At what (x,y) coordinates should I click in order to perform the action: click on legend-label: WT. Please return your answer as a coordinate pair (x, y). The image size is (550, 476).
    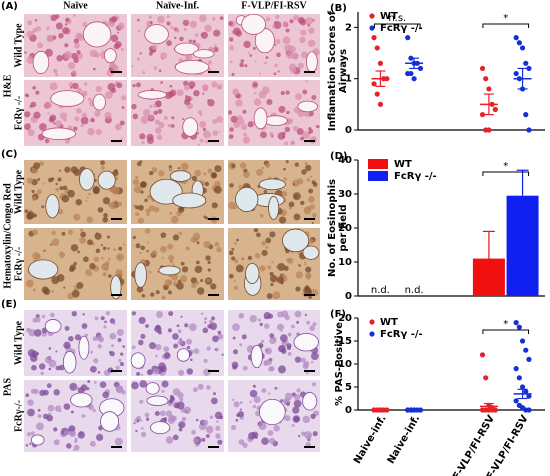
    Looking at the image, I should click on (389, 16).